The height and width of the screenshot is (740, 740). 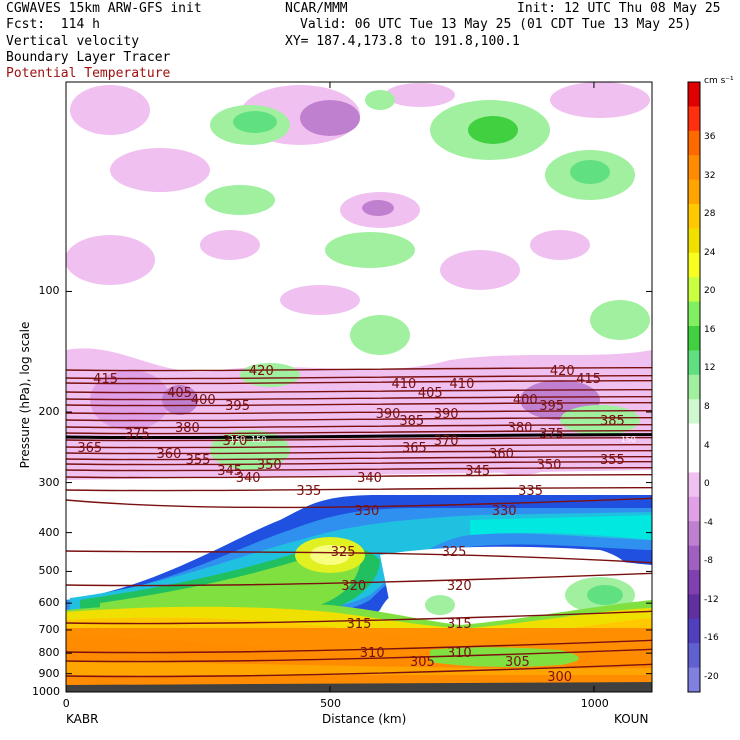 I want to click on colorbar-label: 0, so click(x=707, y=484).